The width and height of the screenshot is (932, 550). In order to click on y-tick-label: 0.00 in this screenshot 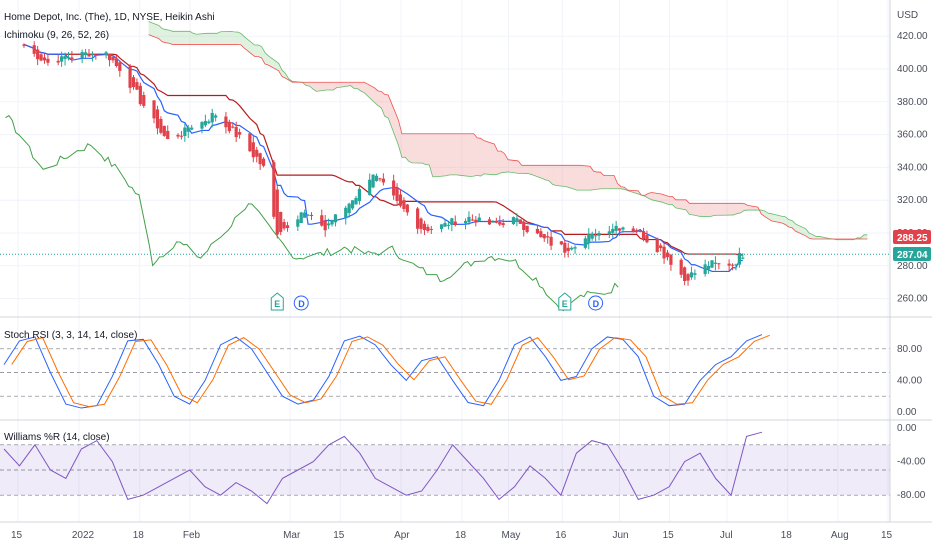, I will do `click(907, 412)`.